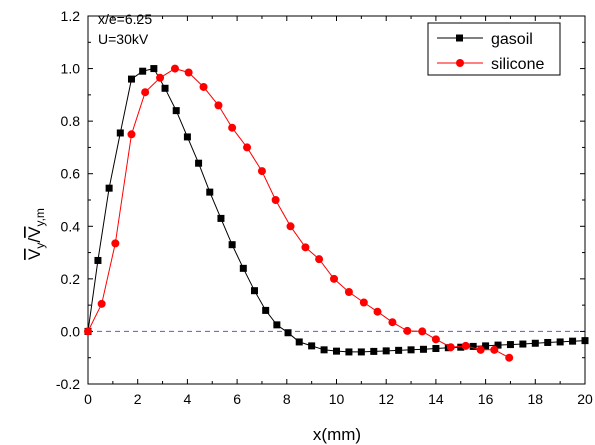 This screenshot has height=445, width=595. Describe the element at coordinates (512, 39) in the screenshot. I see `legend-label-gasoil: gasoil` at that location.